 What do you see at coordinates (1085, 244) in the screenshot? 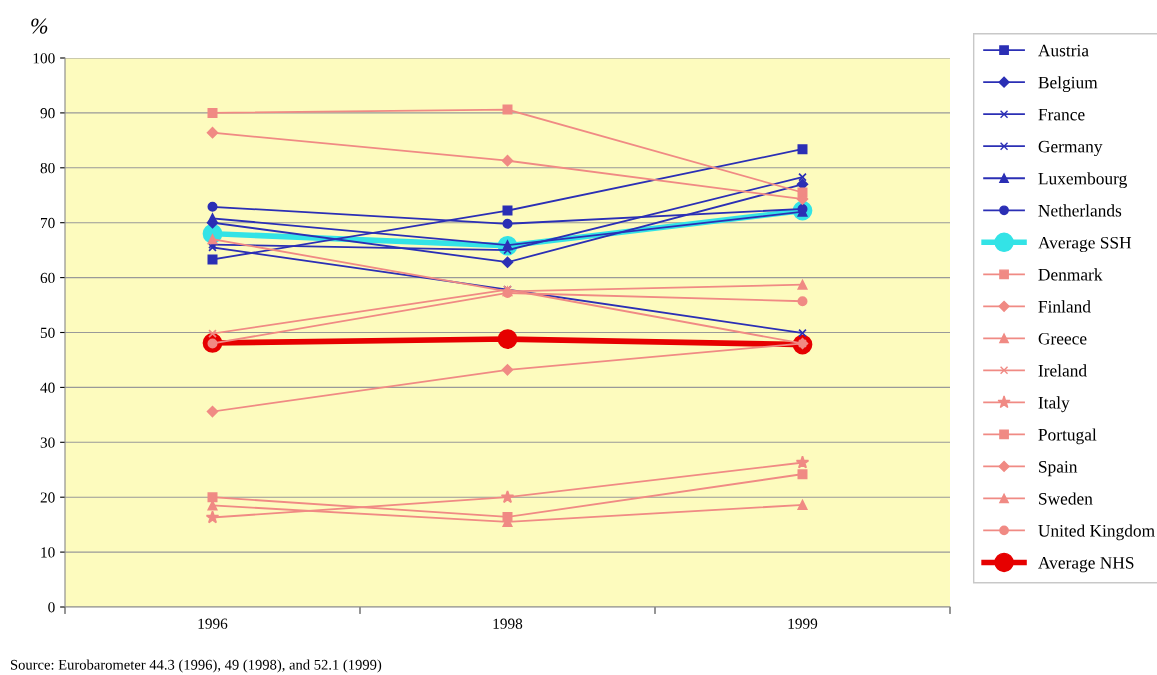
I see `legend-label: Average SSH` at bounding box center [1085, 244].